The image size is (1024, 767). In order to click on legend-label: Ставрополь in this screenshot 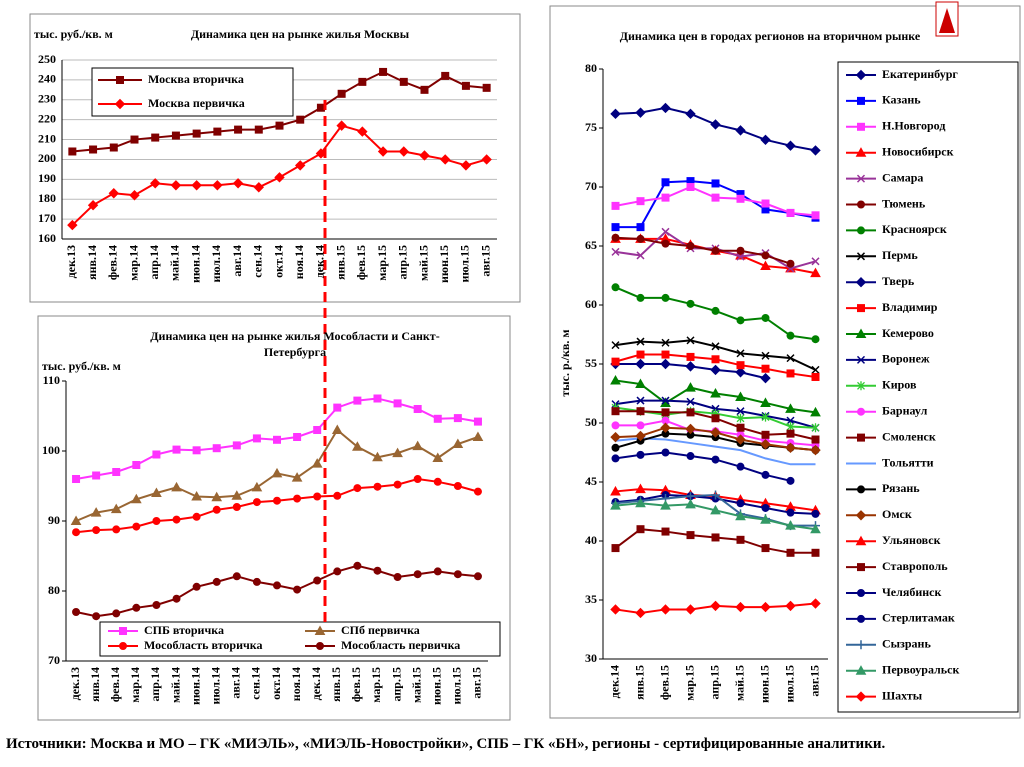, I will do `click(915, 566)`.